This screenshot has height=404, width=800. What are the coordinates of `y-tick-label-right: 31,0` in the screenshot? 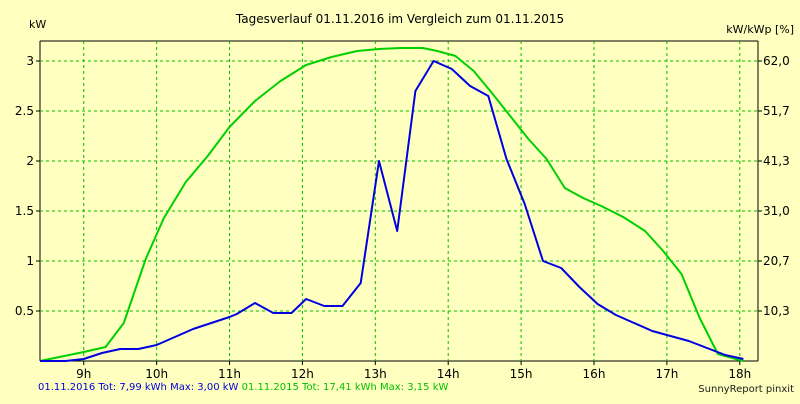 It's located at (776, 211).